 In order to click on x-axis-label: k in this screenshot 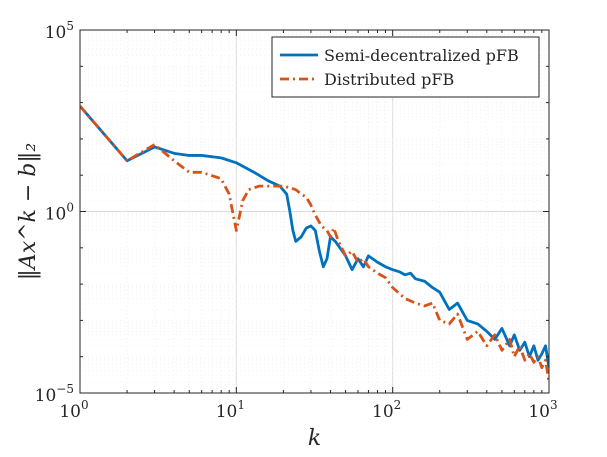, I will do `click(314, 438)`.